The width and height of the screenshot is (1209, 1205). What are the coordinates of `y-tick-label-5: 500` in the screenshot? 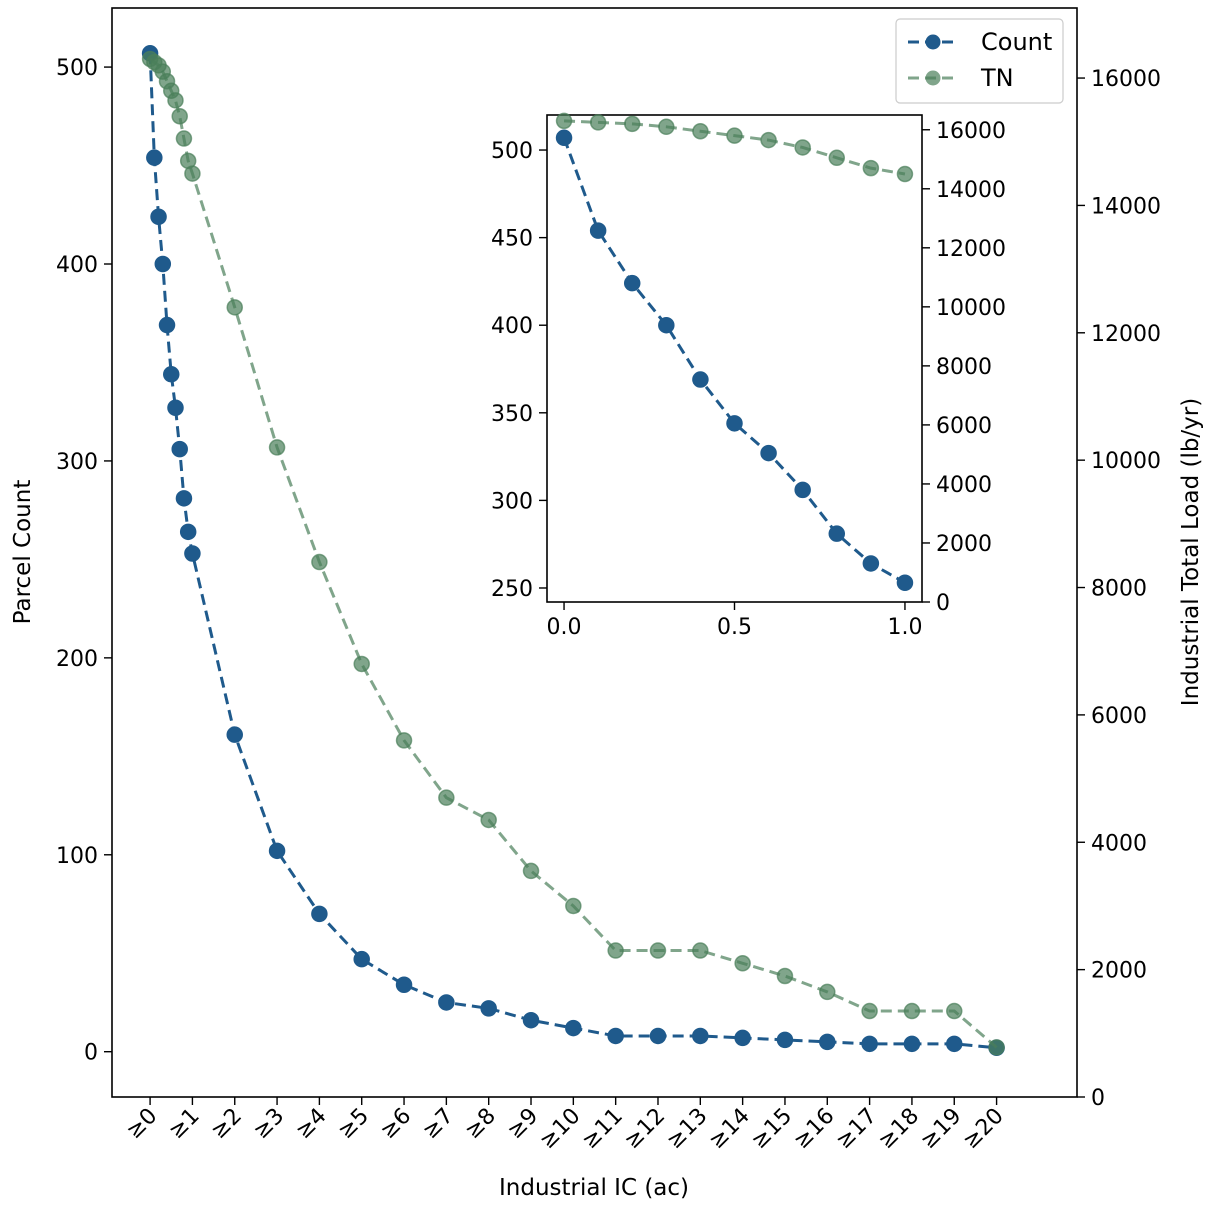 It's located at (77, 68).